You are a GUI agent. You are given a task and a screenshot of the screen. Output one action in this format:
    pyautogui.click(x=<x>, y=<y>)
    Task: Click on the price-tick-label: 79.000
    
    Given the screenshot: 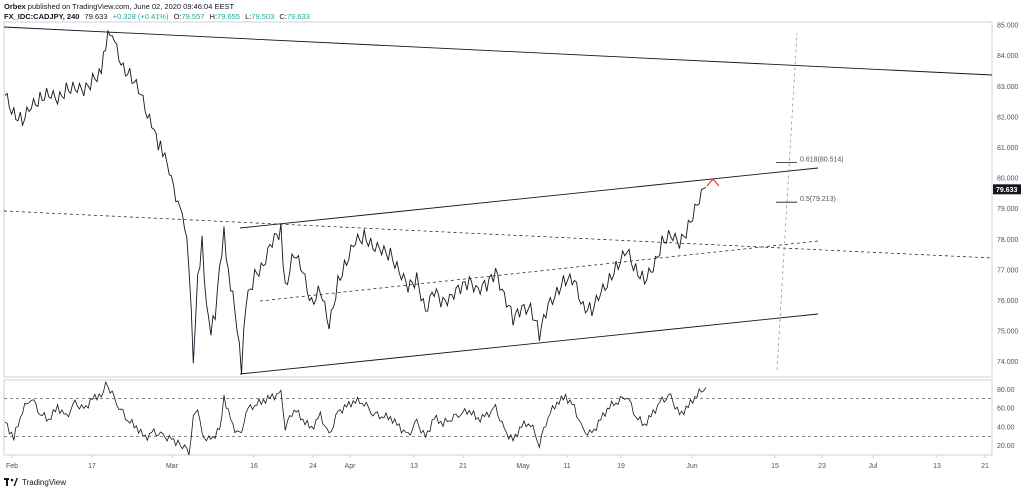 What is the action you would take?
    pyautogui.click(x=1008, y=209)
    